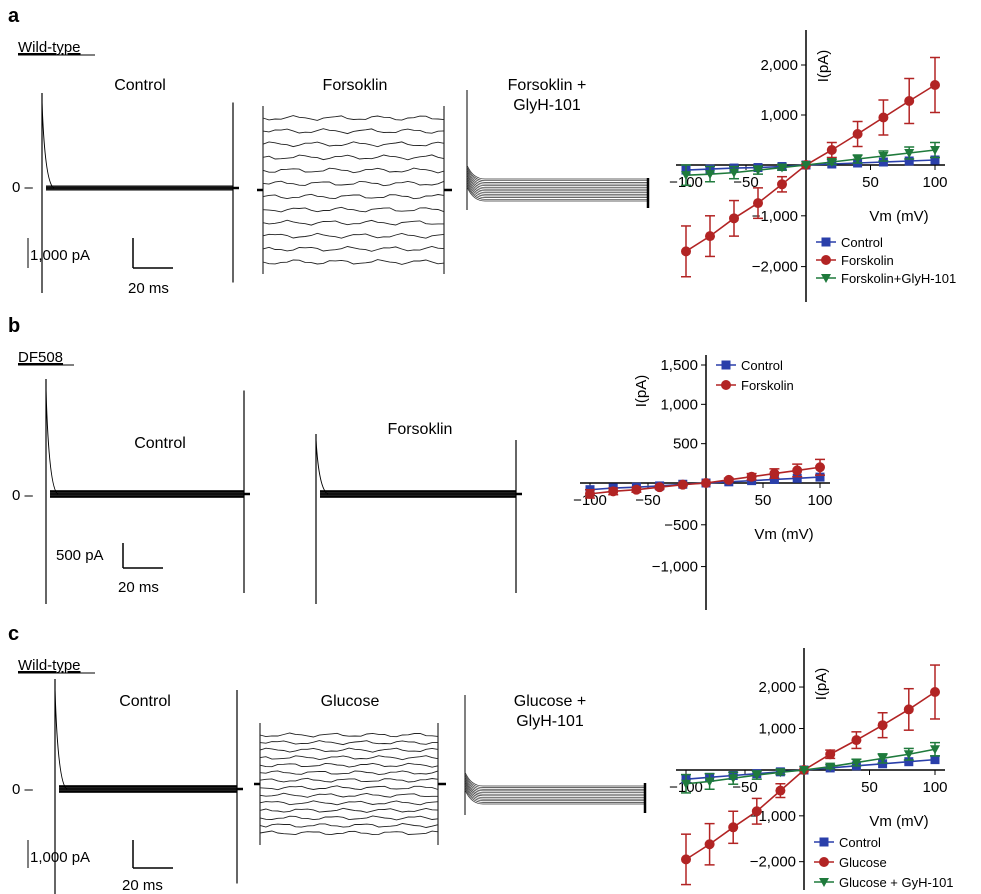  I want to click on legend-label: Glucose, so click(863, 862).